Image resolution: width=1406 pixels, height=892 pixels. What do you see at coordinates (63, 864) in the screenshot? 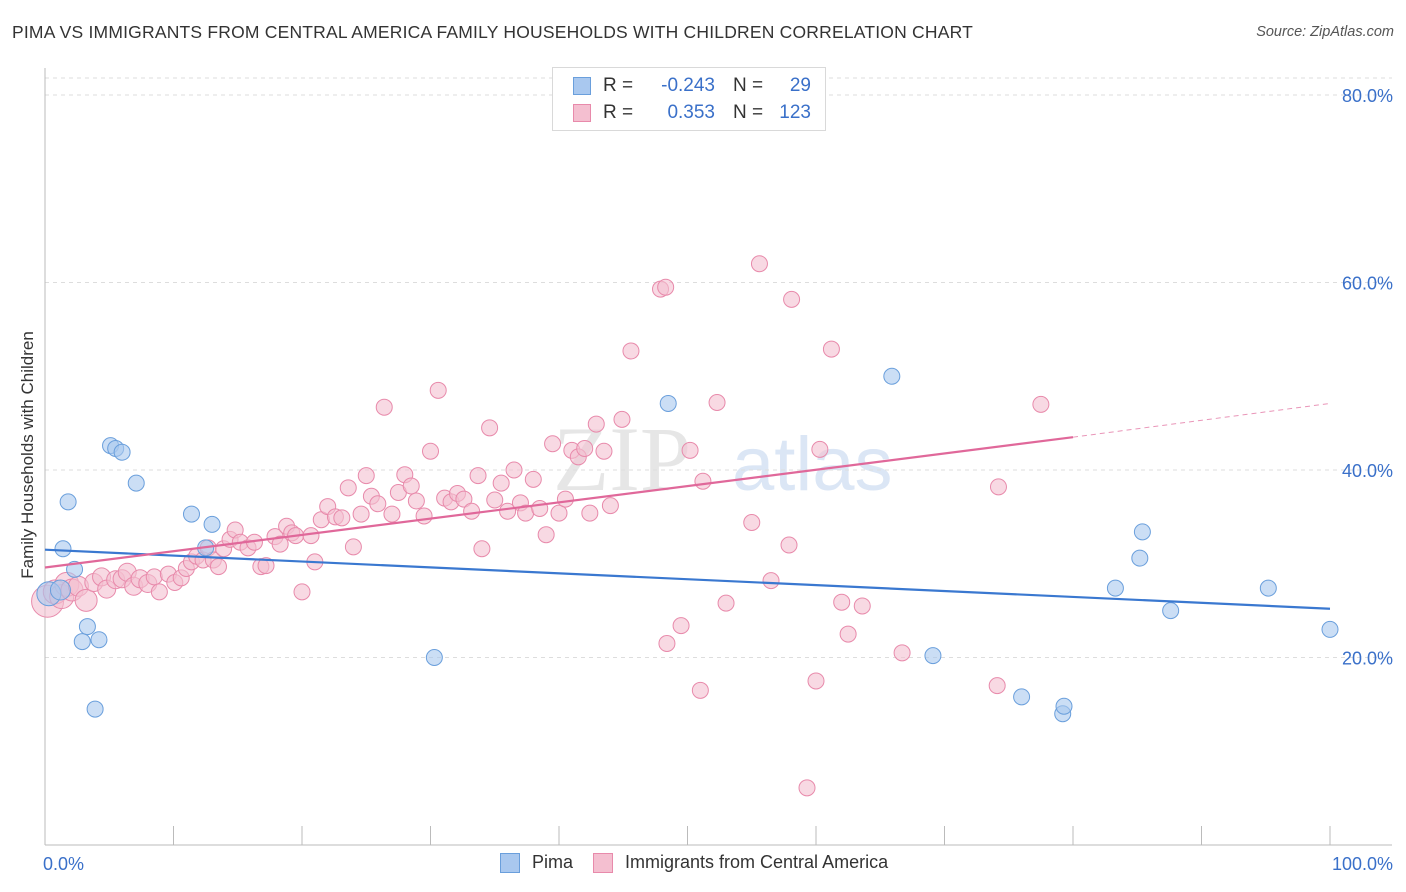
I see `x-tick-label: 0.0%` at bounding box center [63, 864].